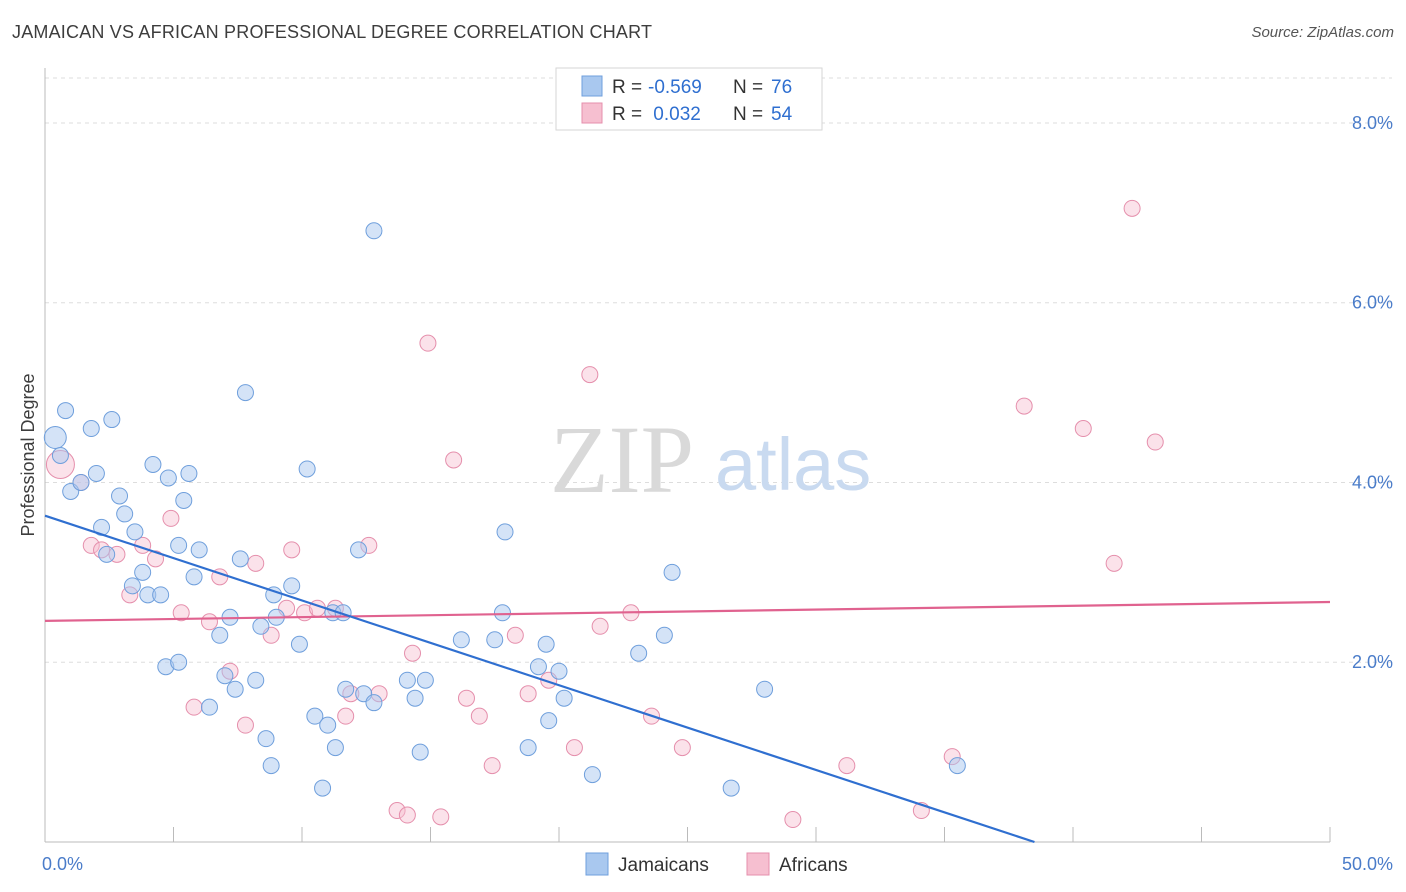  What do you see at coordinates (592, 86) in the screenshot?
I see `stats-legend-swatch-blue` at bounding box center [592, 86].